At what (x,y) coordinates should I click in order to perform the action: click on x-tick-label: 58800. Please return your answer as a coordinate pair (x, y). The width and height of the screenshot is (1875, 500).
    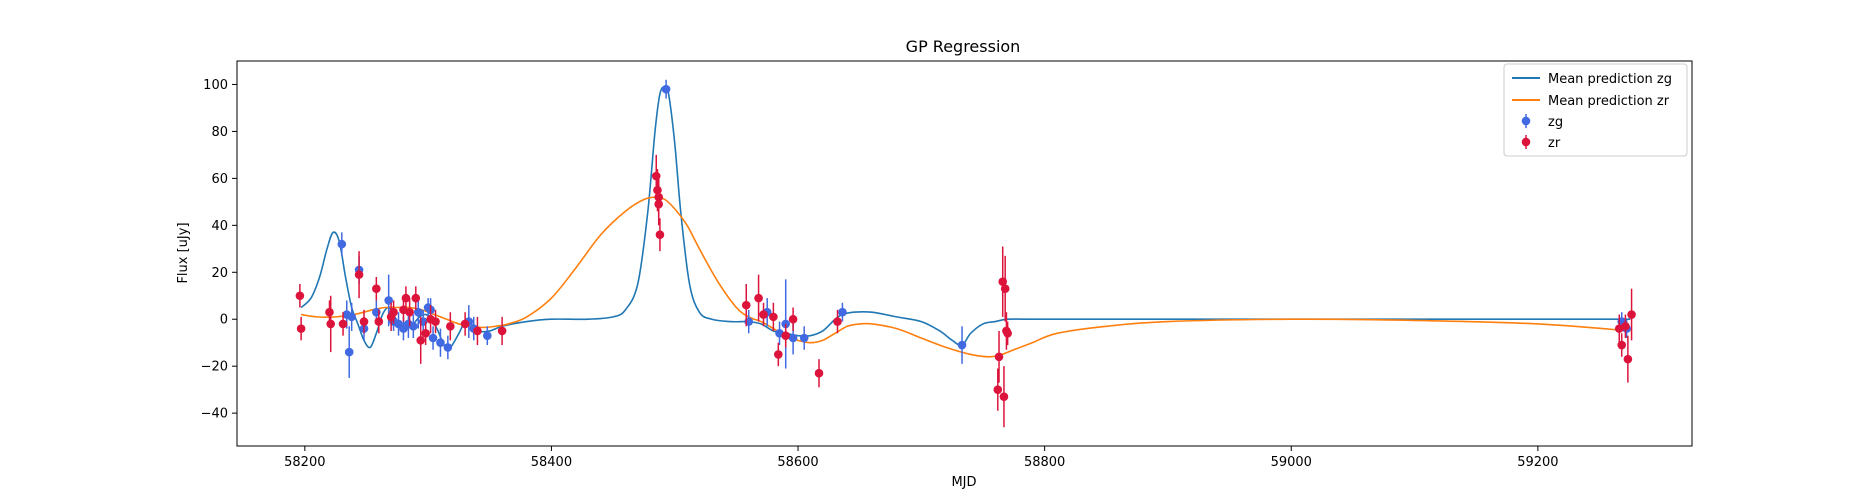
    Looking at the image, I should click on (1044, 462).